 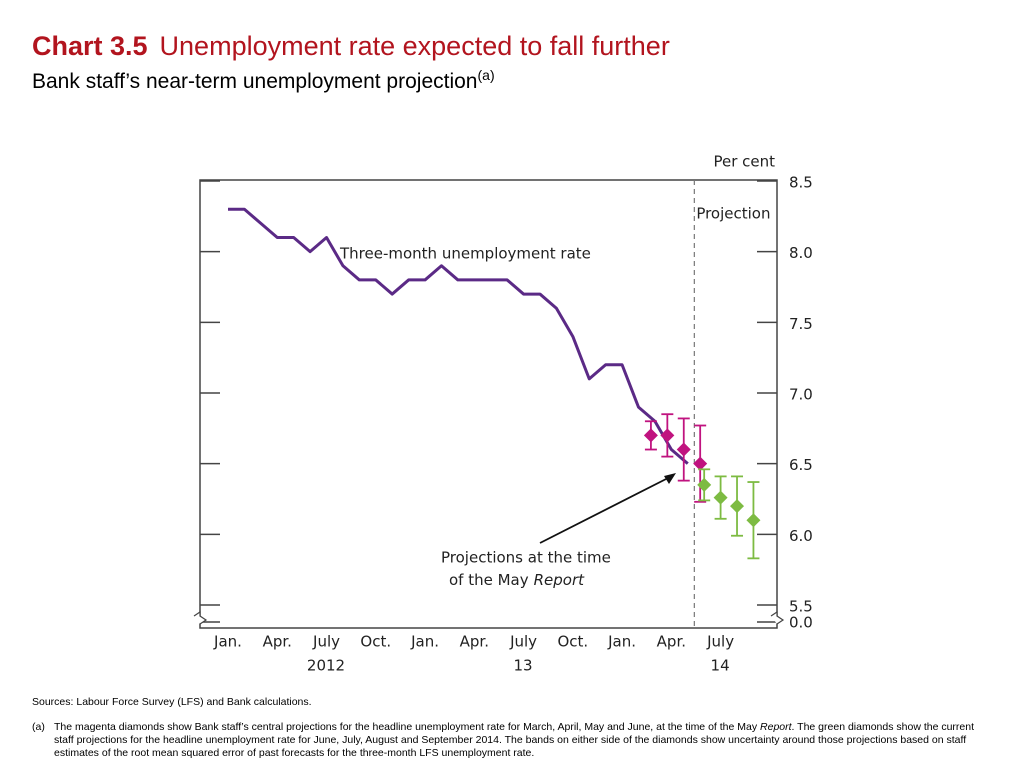 I want to click on series-label: Three-month unemployment rate, so click(x=465, y=254).